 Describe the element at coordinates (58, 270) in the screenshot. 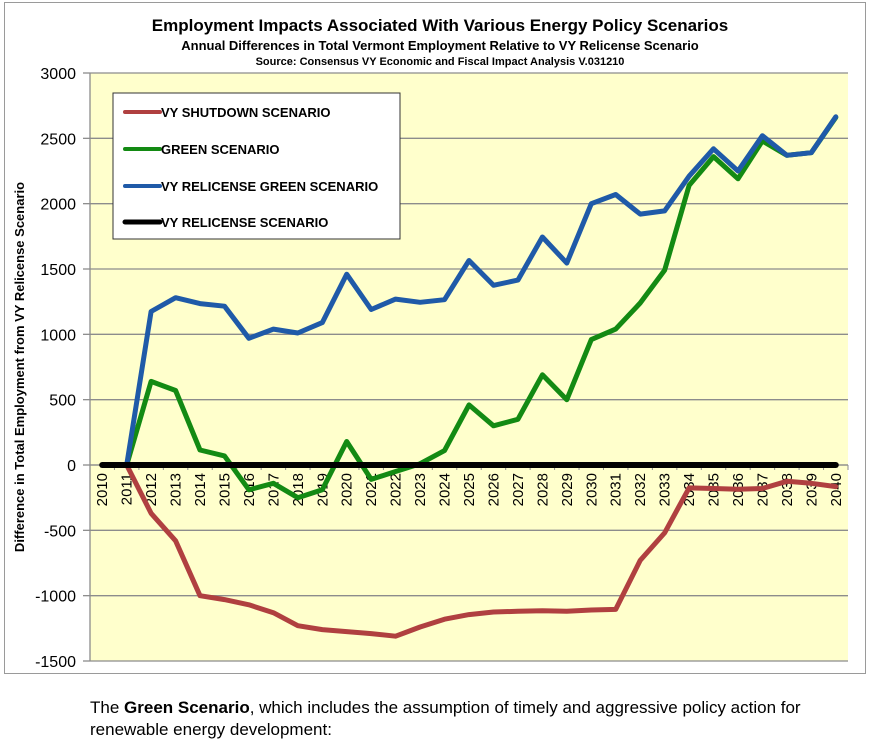

I see `y-tick-label: 1500` at that location.